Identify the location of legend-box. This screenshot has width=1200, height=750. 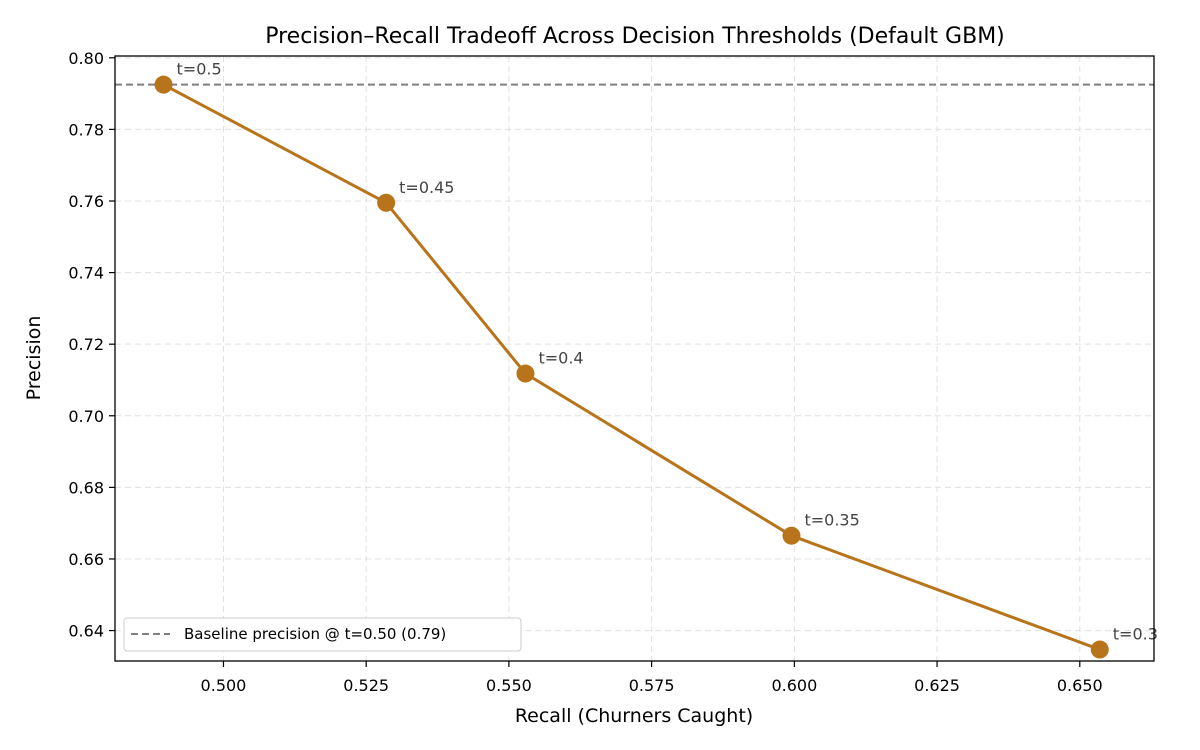
(322, 634).